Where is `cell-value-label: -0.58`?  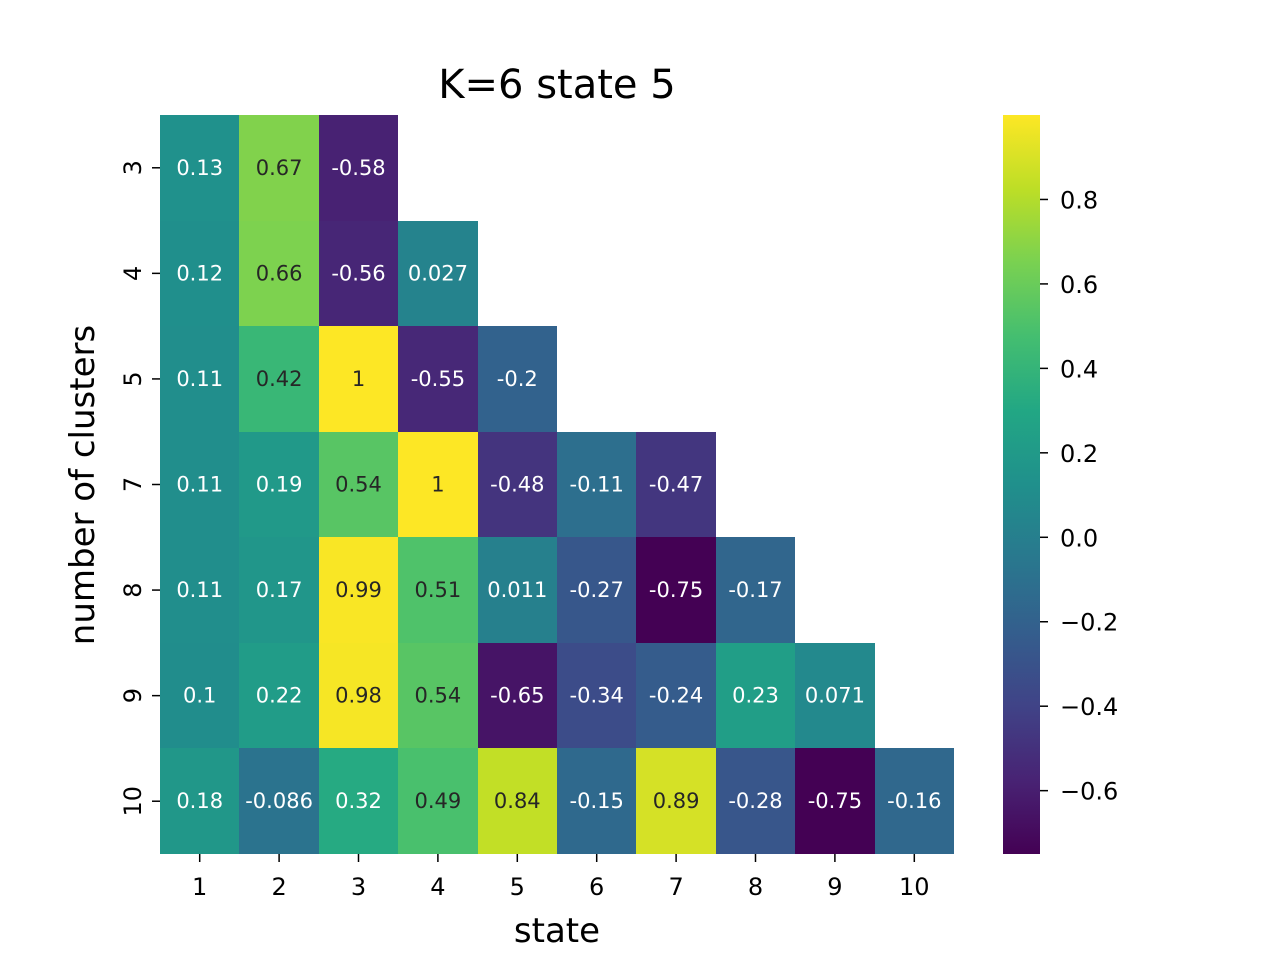
cell-value-label: -0.58 is located at coordinates (358, 168).